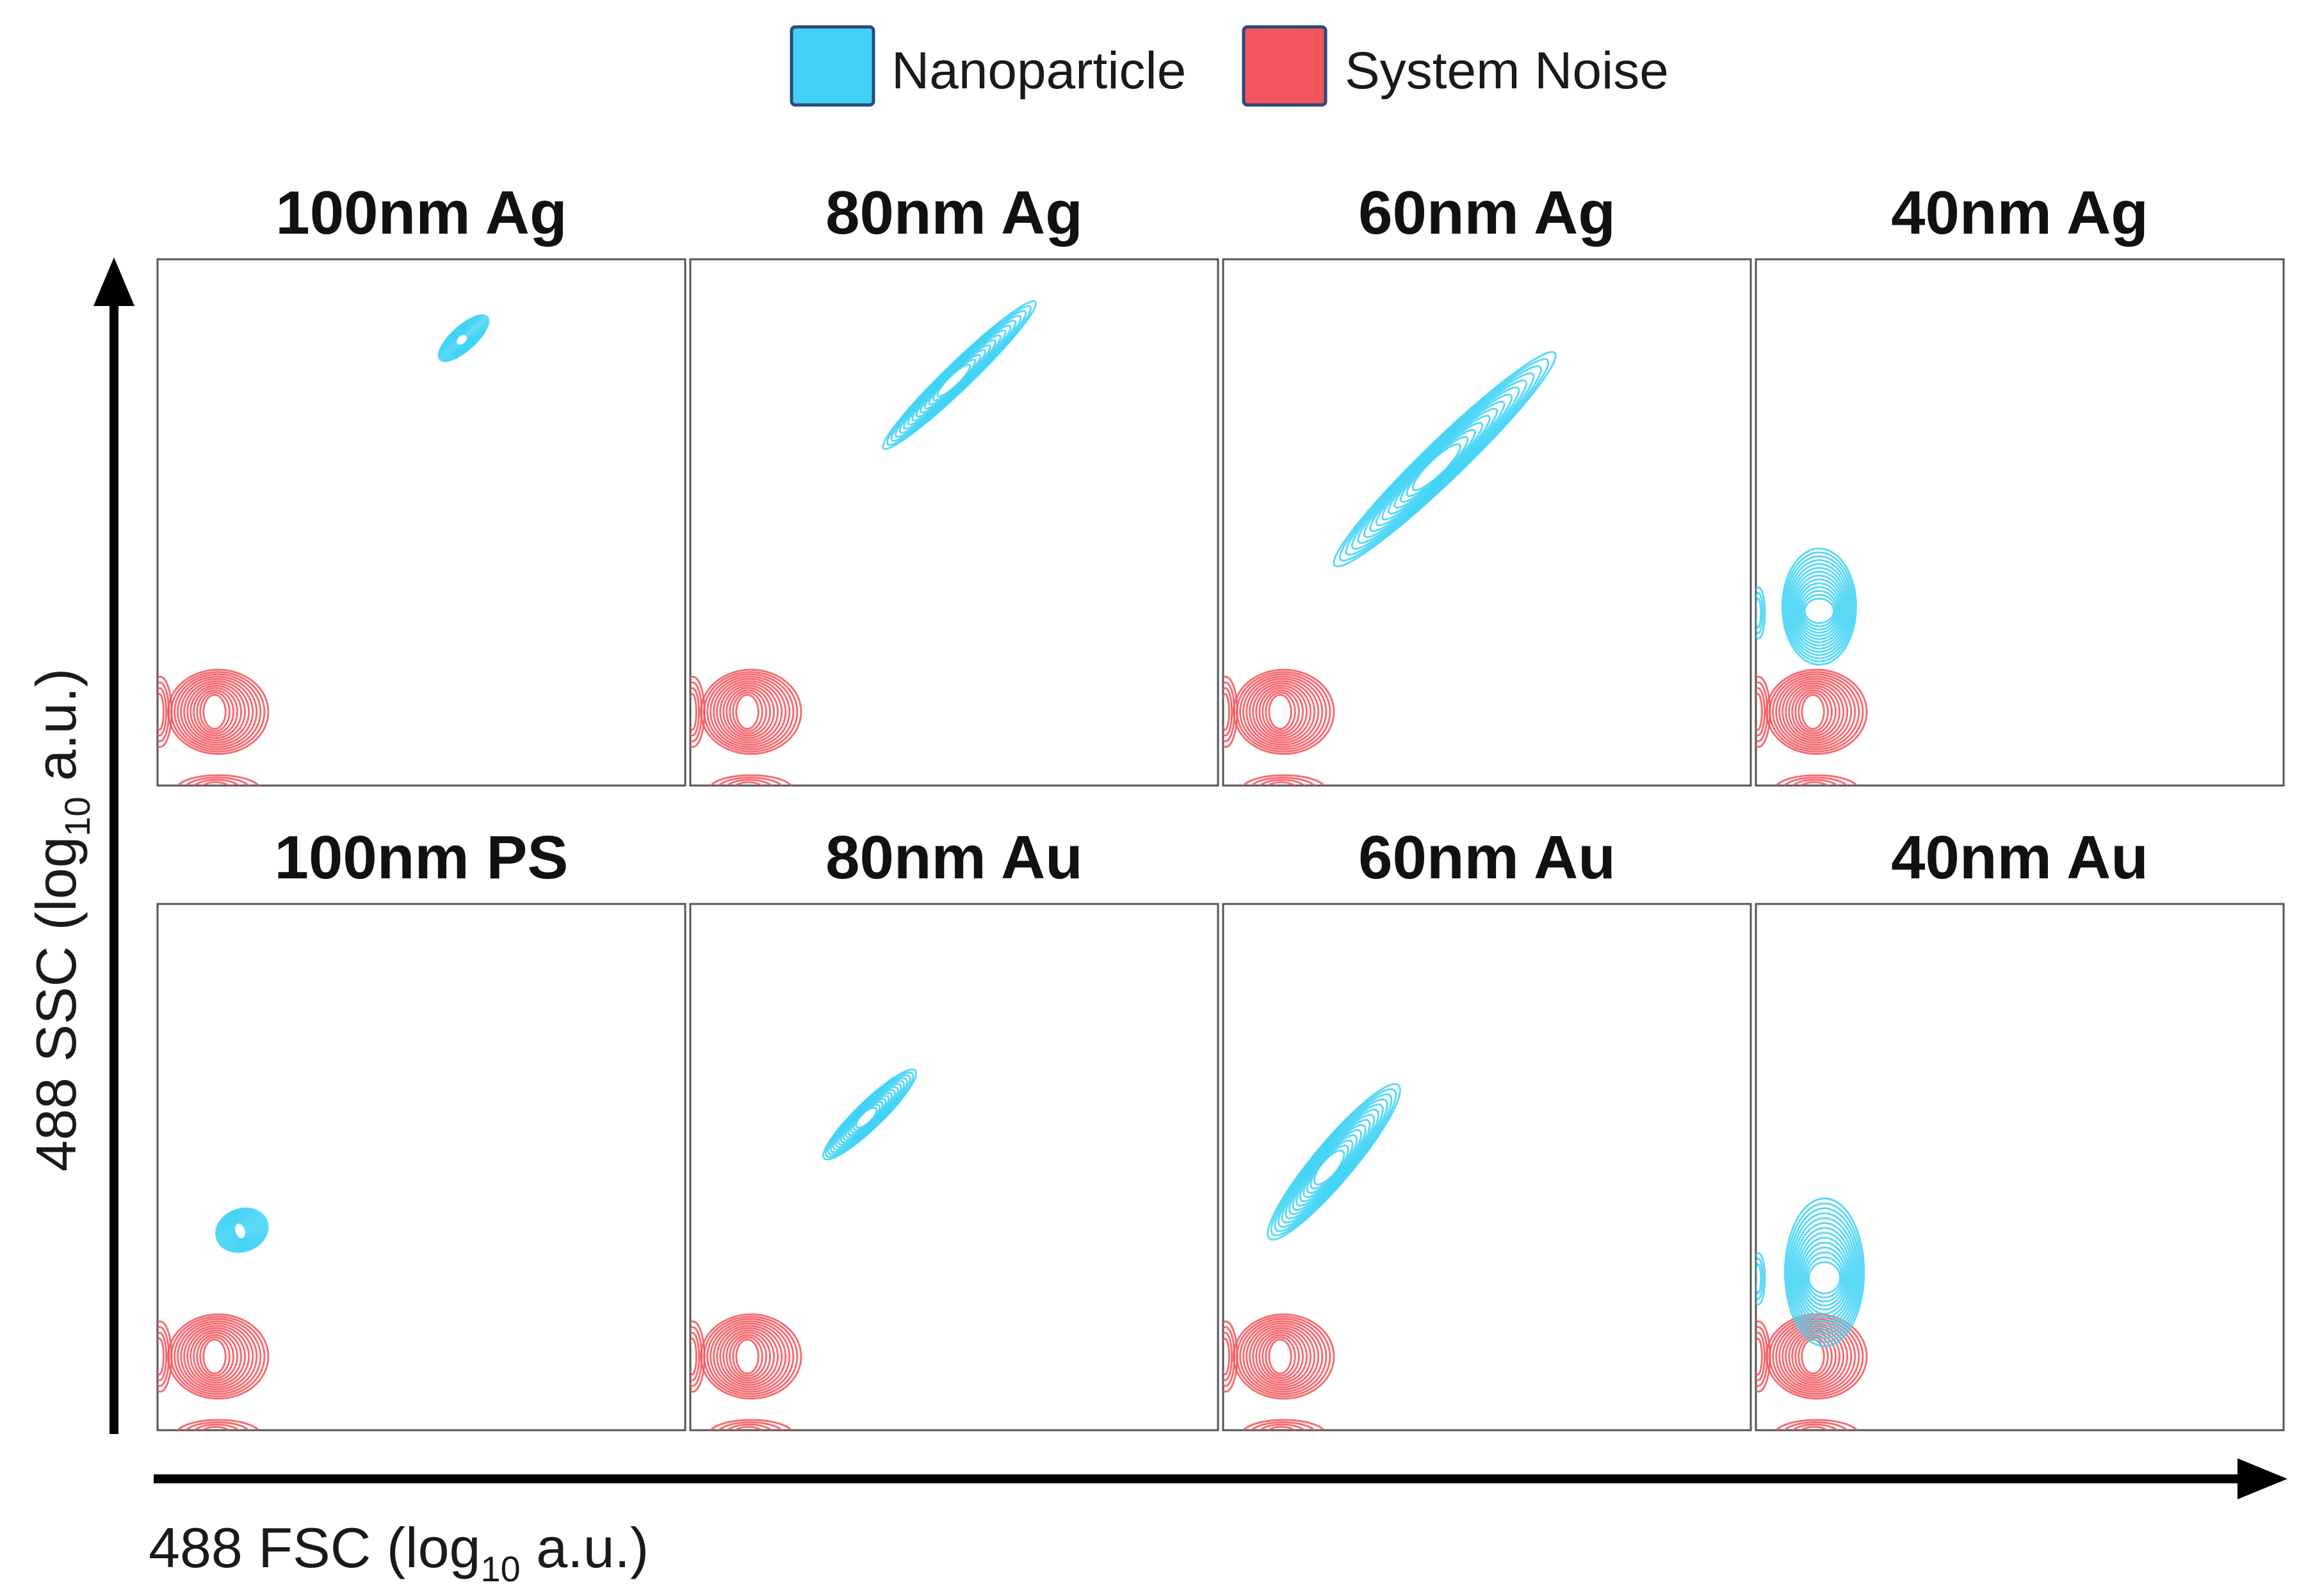 Image resolution: width=2306 pixels, height=1596 pixels. I want to click on panel-3: 60nm Ag, so click(1487, 483).